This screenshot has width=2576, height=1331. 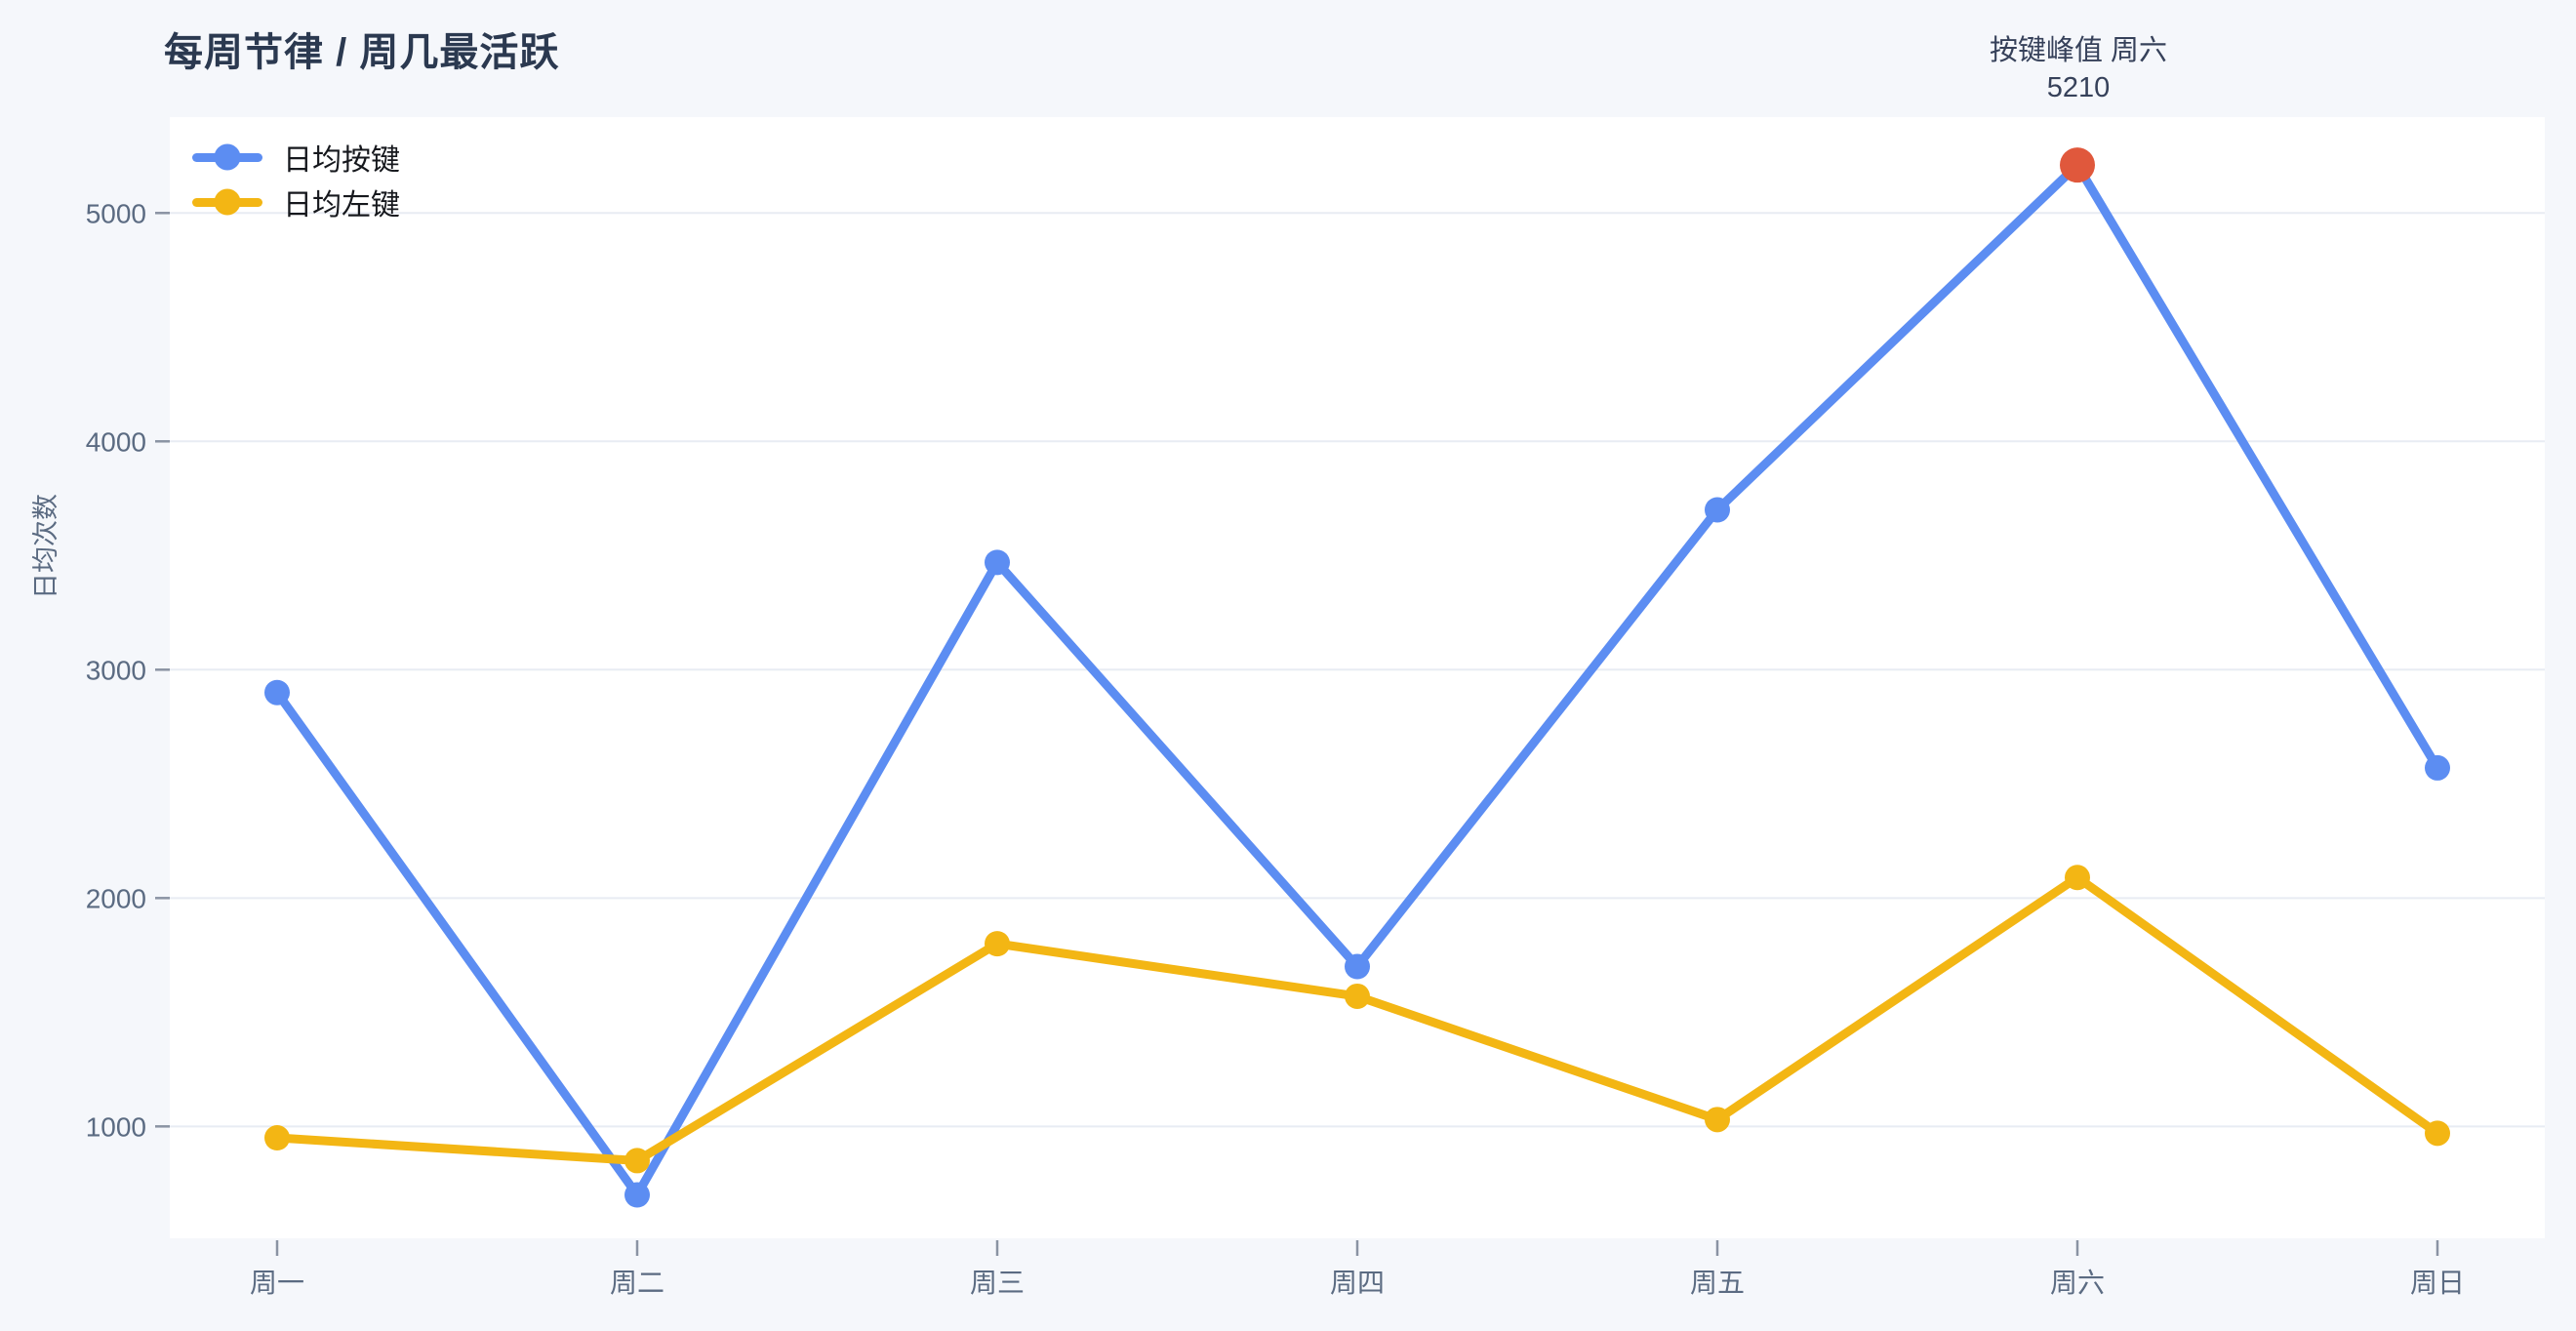 I want to click on y-tick-label: 5000, so click(x=116, y=213).